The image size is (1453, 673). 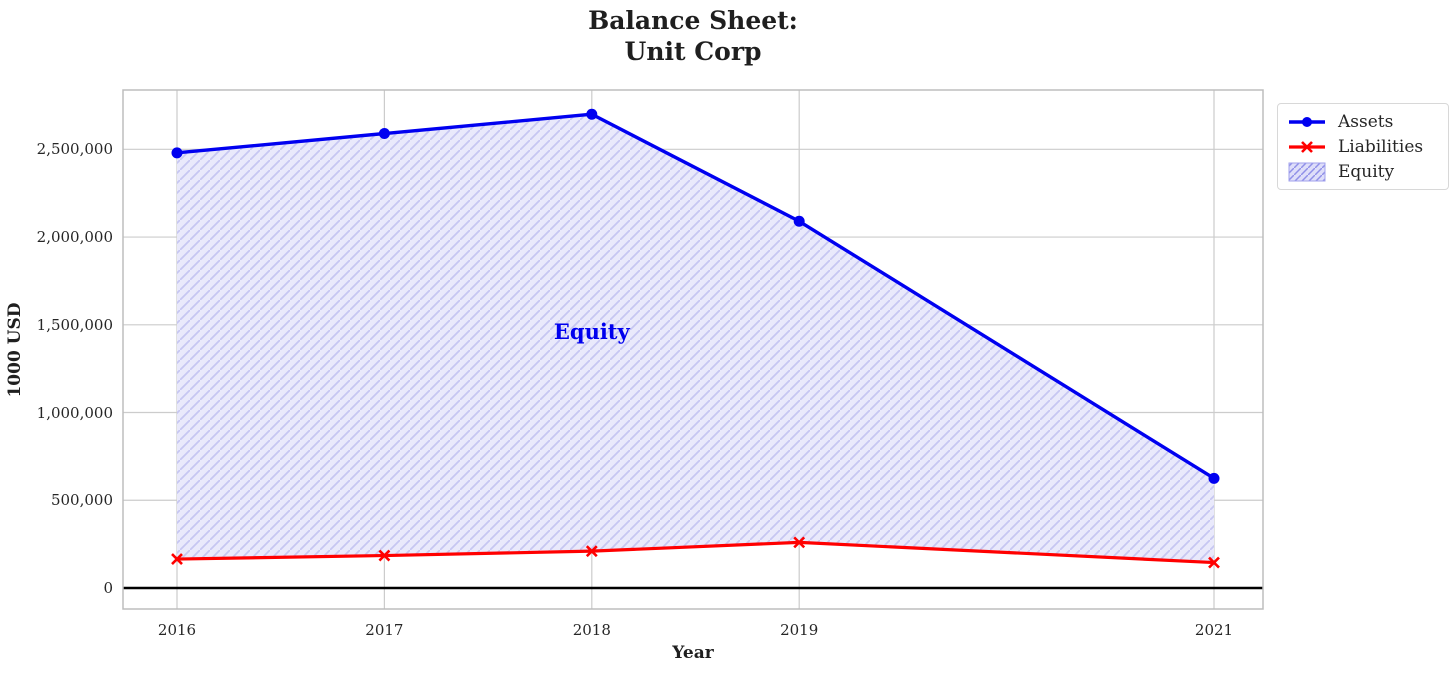 I want to click on chart-title-line-2: Unit Corp, so click(x=693, y=51).